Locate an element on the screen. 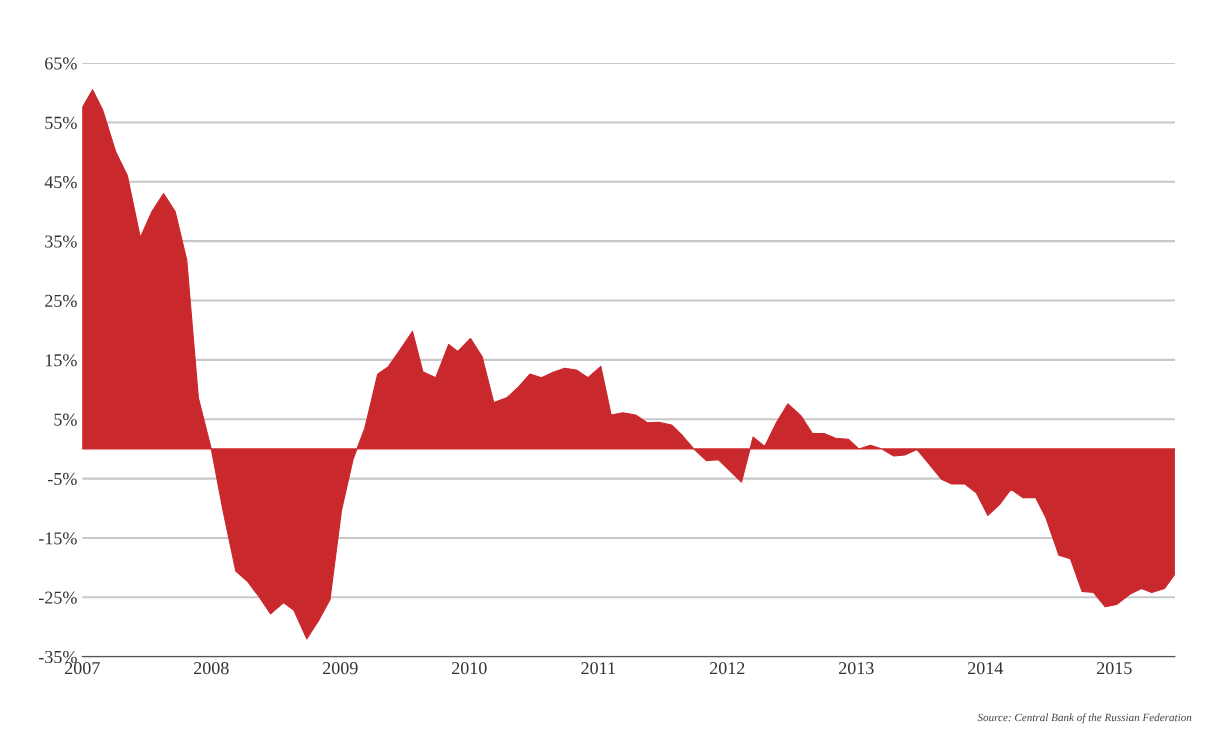 This screenshot has height=742, width=1210. x-tick-label: 2013 is located at coordinates (856, 668).